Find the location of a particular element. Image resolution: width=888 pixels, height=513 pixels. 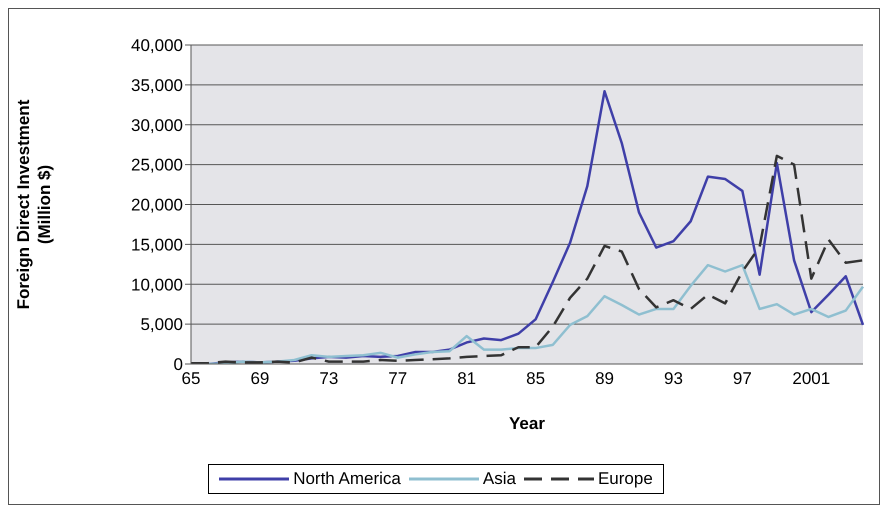

x-tick-label: 89 is located at coordinates (604, 378).